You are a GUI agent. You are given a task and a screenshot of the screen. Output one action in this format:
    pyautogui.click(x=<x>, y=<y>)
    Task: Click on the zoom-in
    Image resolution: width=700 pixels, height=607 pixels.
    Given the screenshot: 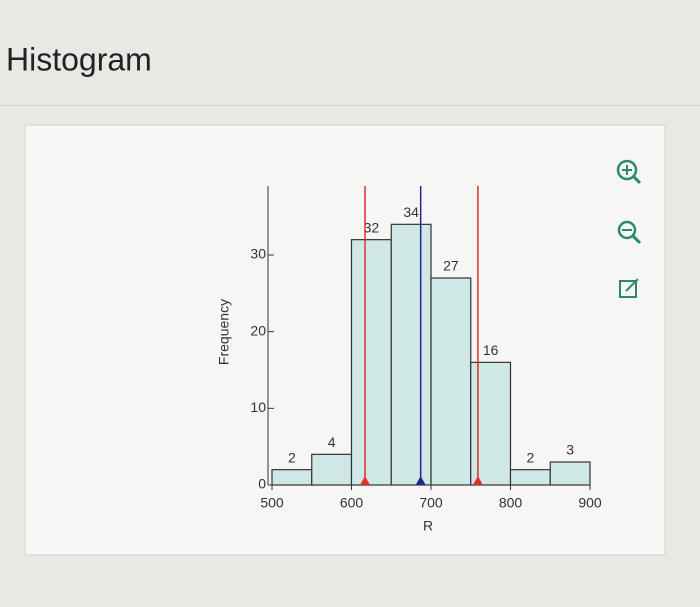 What is the action you would take?
    pyautogui.click(x=629, y=172)
    